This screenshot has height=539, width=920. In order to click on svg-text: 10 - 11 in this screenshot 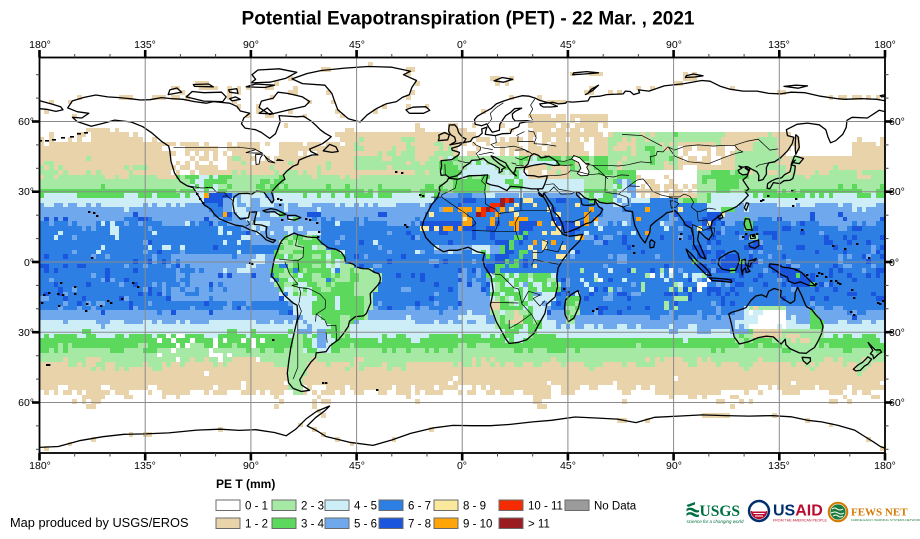, I will do `click(545, 507)`.